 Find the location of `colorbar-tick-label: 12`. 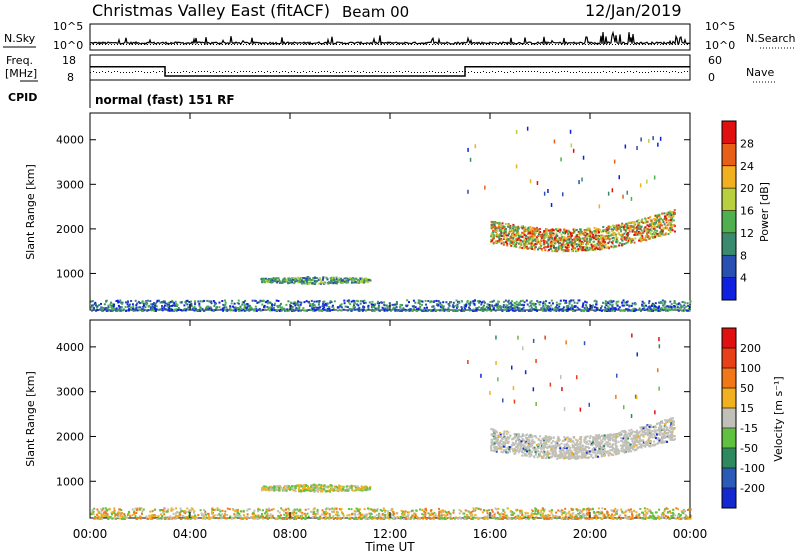

colorbar-tick-label: 12 is located at coordinates (747, 233).